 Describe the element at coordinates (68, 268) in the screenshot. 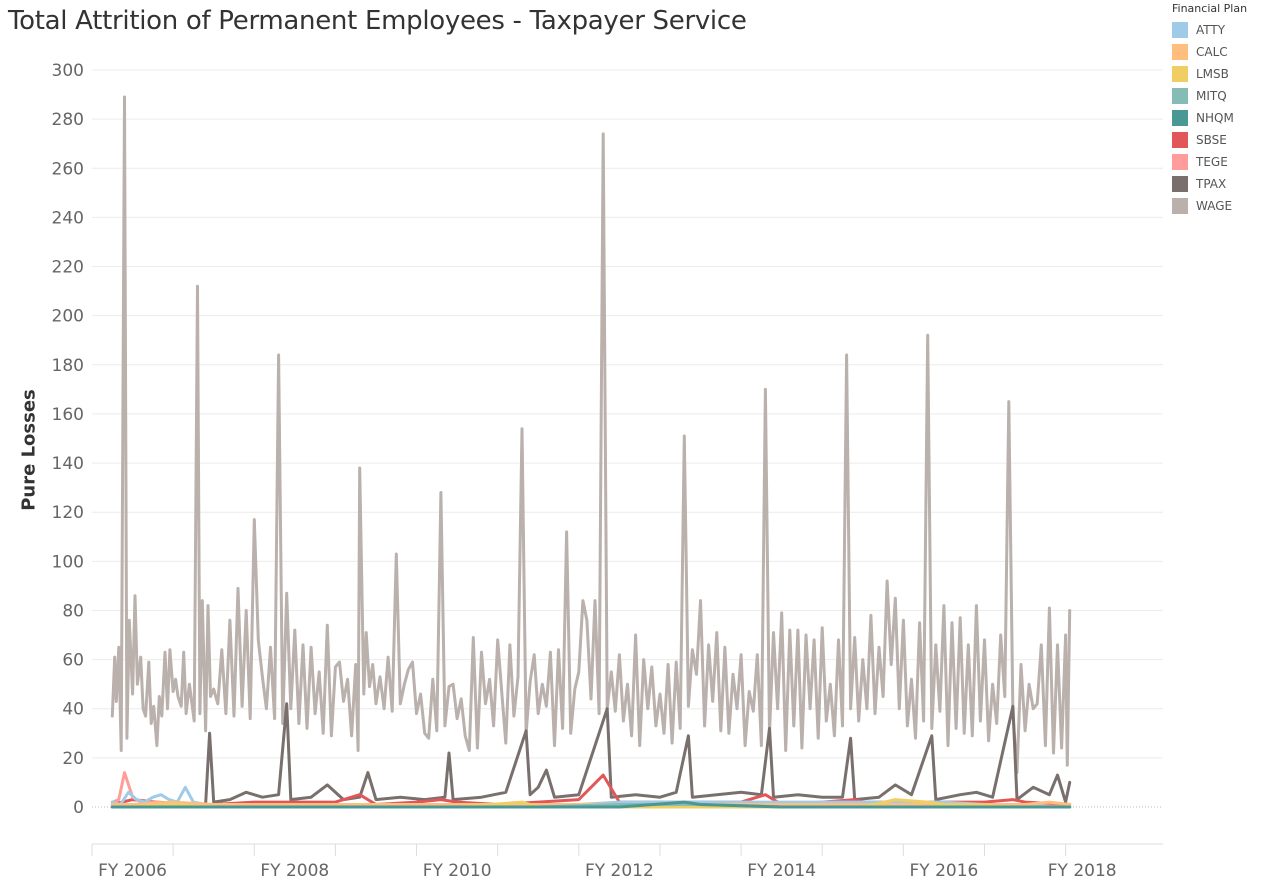

I see `y-tick-label: 220` at that location.